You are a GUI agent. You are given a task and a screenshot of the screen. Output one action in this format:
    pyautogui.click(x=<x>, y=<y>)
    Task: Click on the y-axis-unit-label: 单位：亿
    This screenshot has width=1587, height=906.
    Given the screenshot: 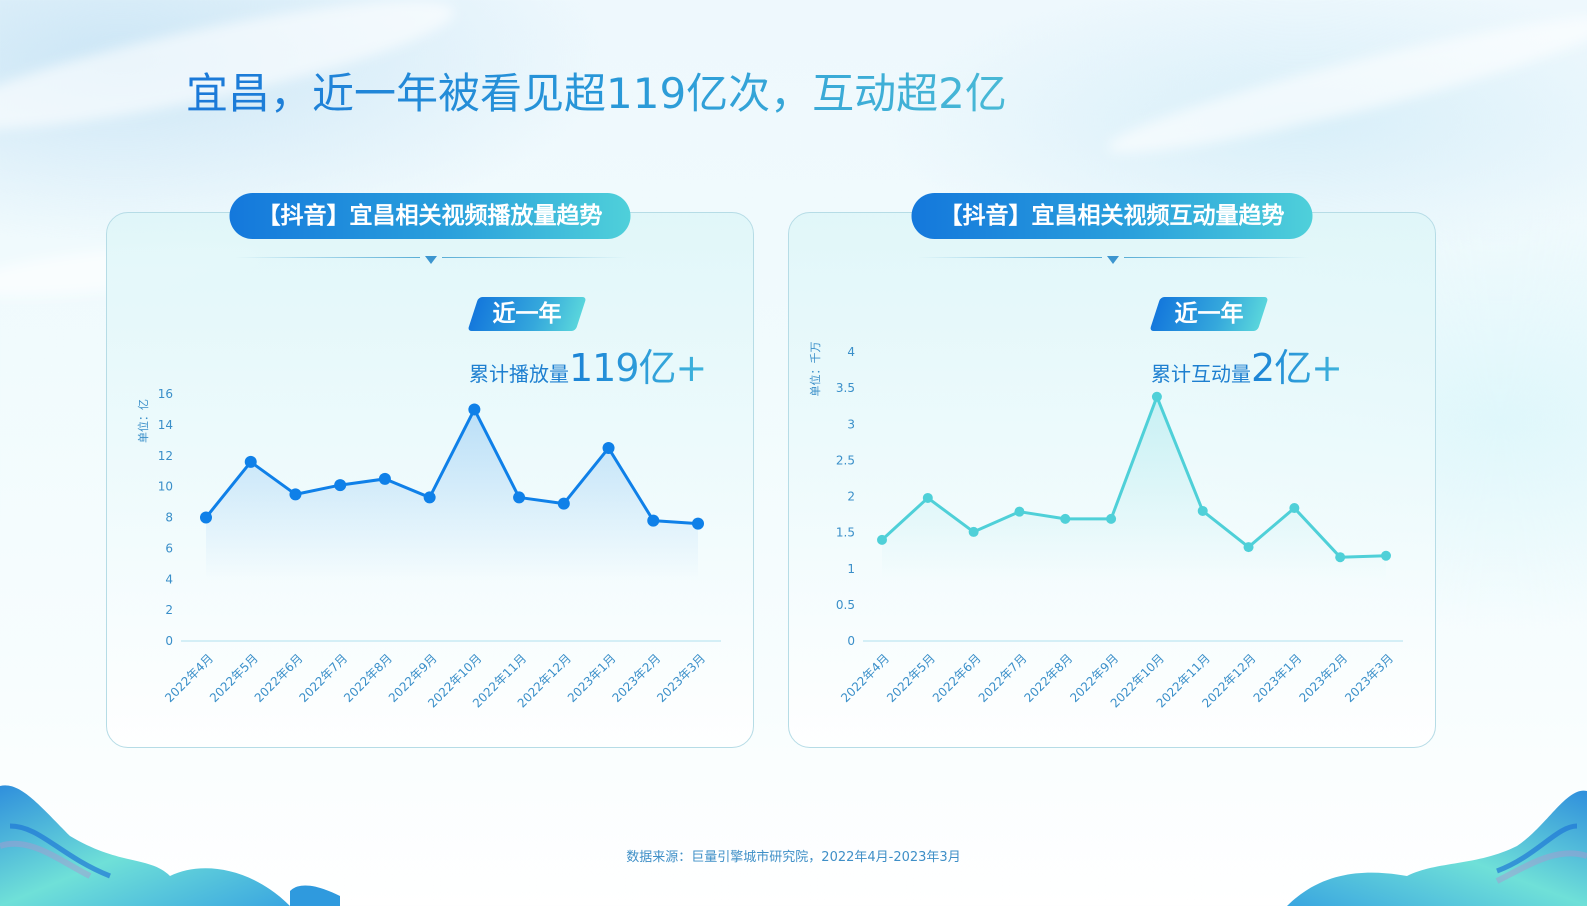 What is the action you would take?
    pyautogui.click(x=143, y=421)
    